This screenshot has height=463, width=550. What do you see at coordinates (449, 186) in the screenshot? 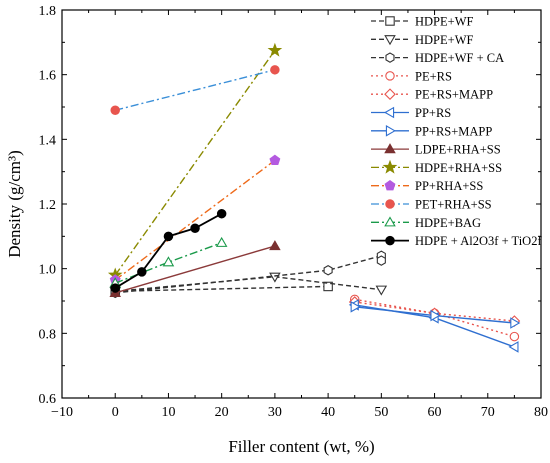
I see `legend-label: PP+RHA+SS` at bounding box center [449, 186].